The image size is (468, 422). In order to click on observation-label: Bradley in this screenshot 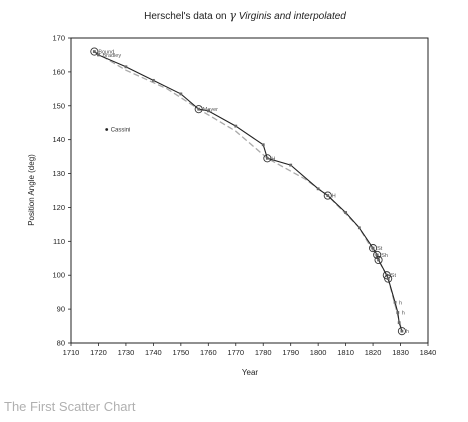, I will do `click(111, 56)`.